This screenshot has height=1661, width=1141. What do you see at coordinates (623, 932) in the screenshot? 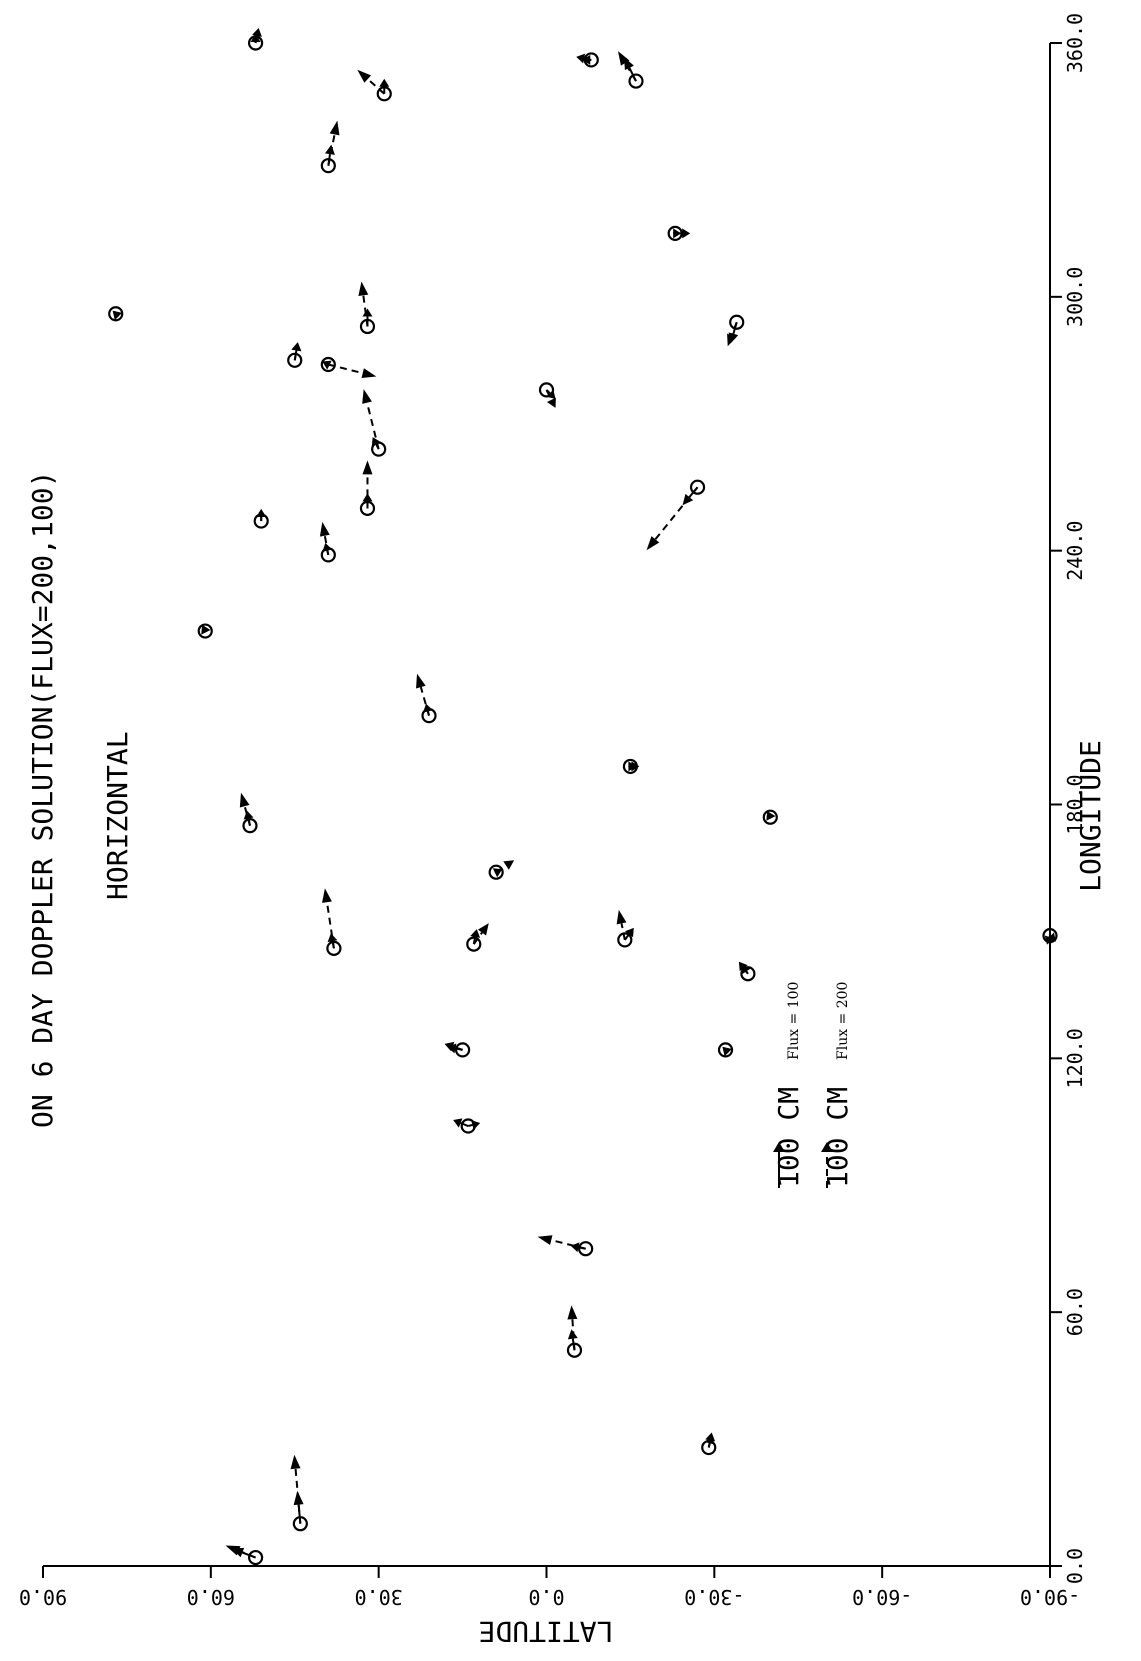
I see `vector-flux-200-shaft` at bounding box center [623, 932].